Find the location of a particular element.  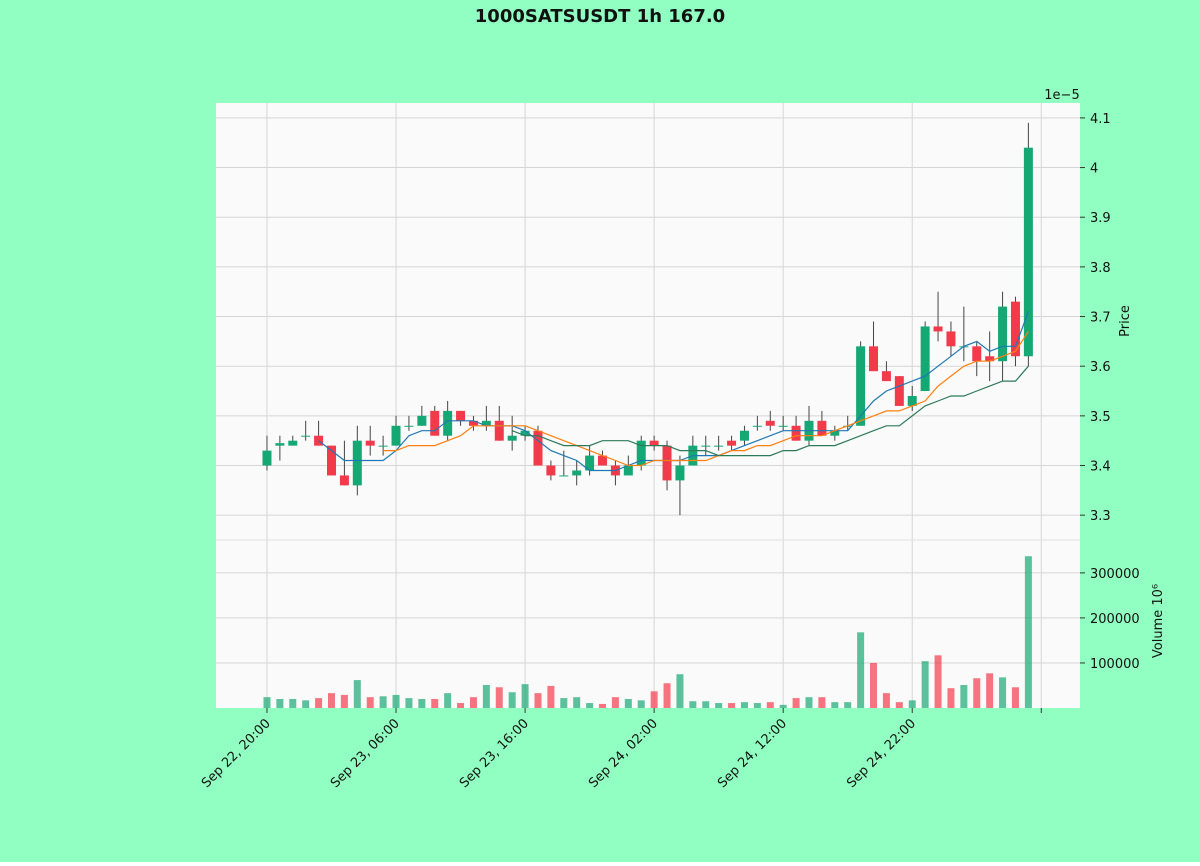

axis-offset: 1e−5 is located at coordinates (1061, 95).